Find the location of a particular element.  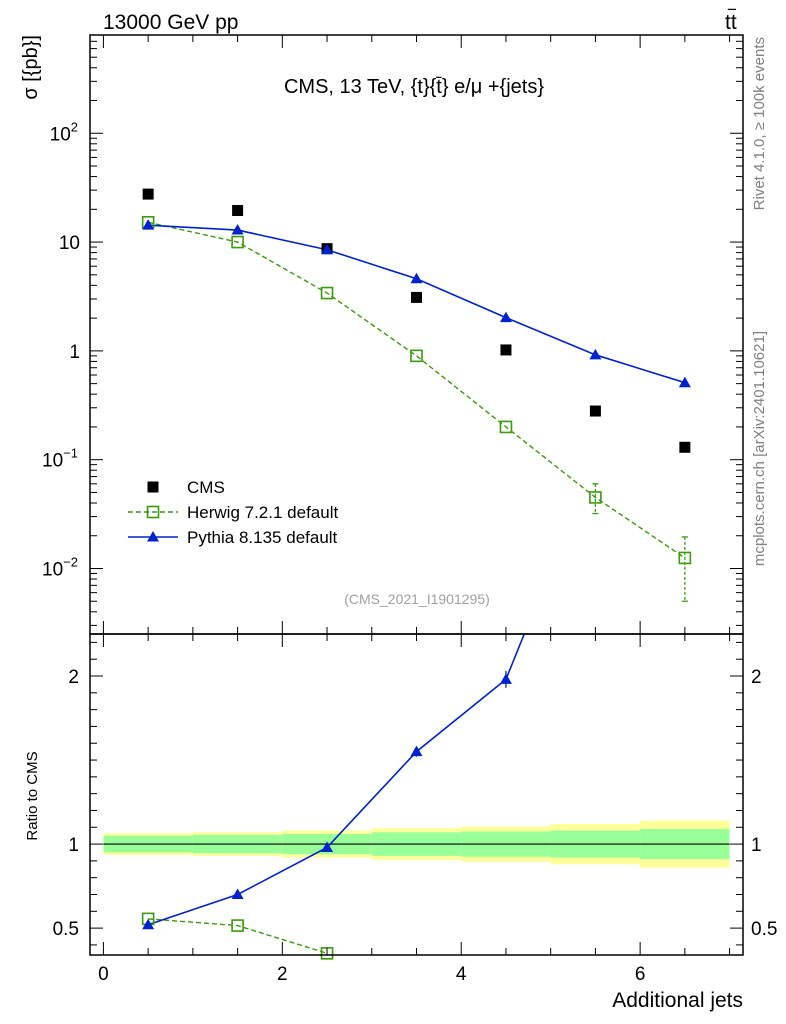

x-tick-label-2: 4 is located at coordinates (461, 974).